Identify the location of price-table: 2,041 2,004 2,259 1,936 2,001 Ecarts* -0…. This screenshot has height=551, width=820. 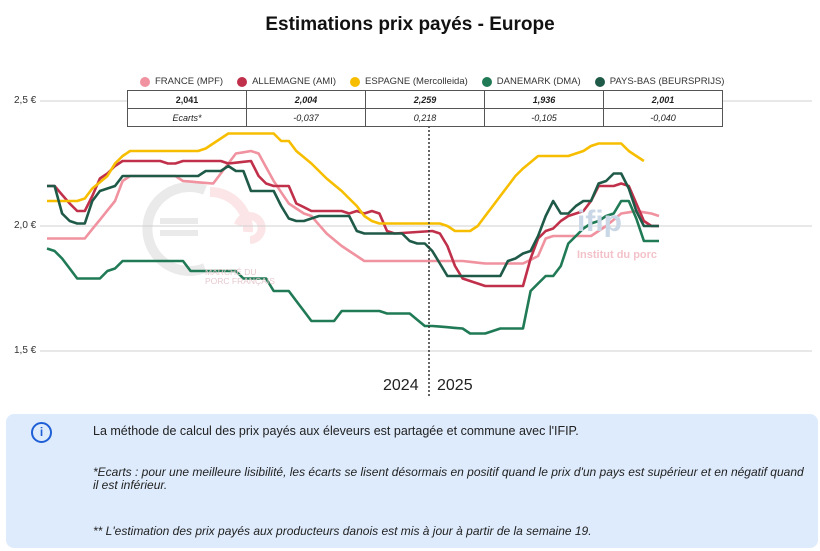
(425, 108).